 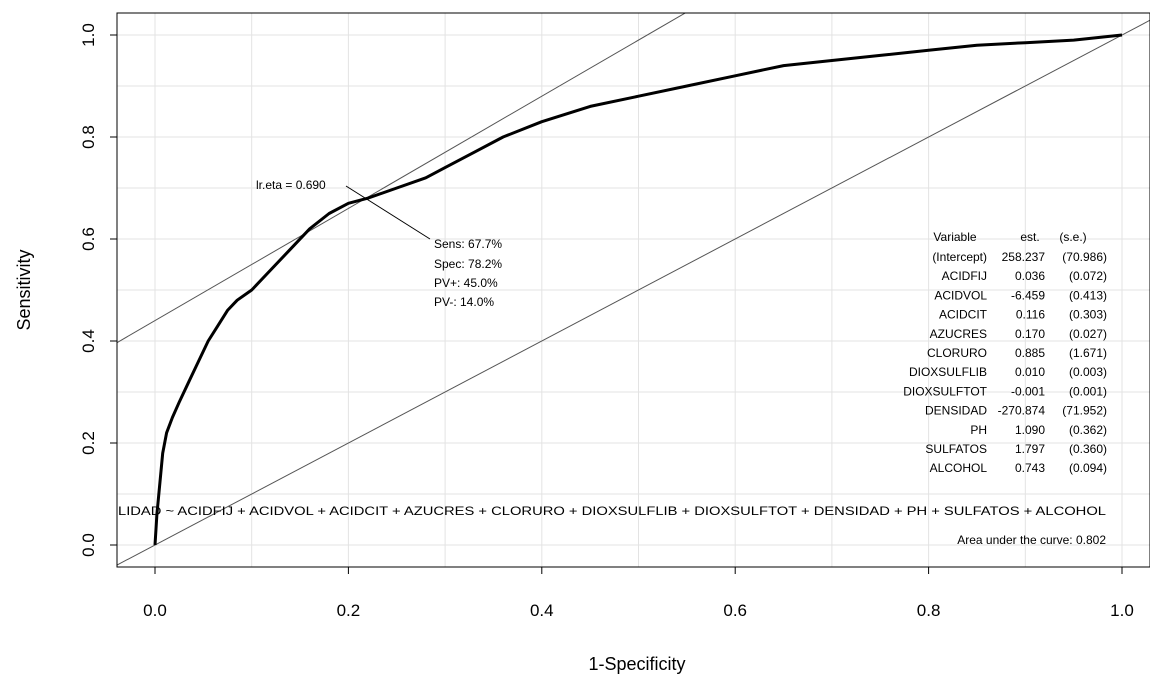 What do you see at coordinates (1084, 257) in the screenshot?
I see `table-cell-se: (70.986)` at bounding box center [1084, 257].